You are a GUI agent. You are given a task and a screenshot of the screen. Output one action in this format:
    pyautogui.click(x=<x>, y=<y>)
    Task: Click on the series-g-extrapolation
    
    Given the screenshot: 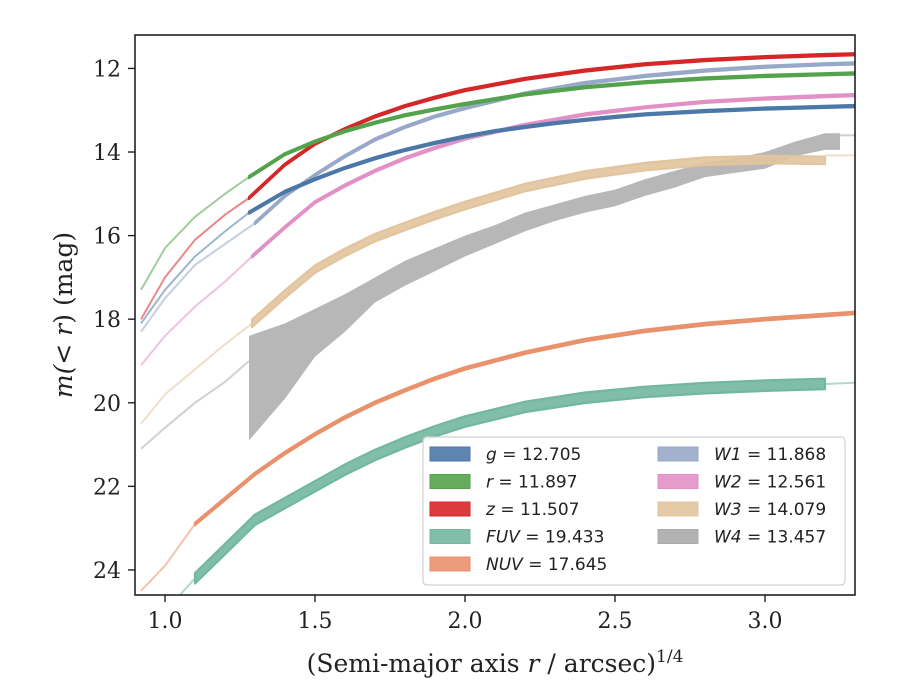 What is the action you would take?
    pyautogui.click(x=195, y=267)
    